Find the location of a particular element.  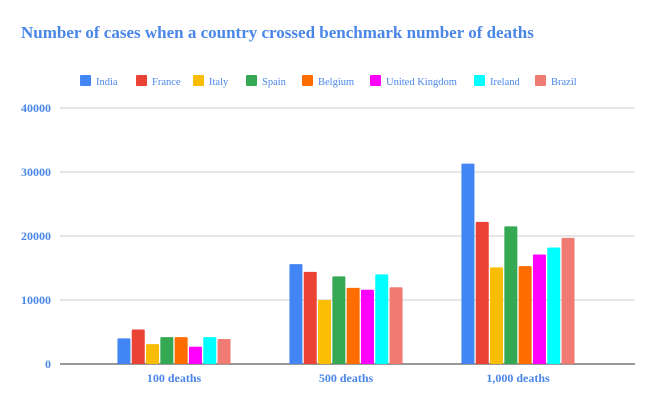

legend-item-india: India is located at coordinates (99, 81).